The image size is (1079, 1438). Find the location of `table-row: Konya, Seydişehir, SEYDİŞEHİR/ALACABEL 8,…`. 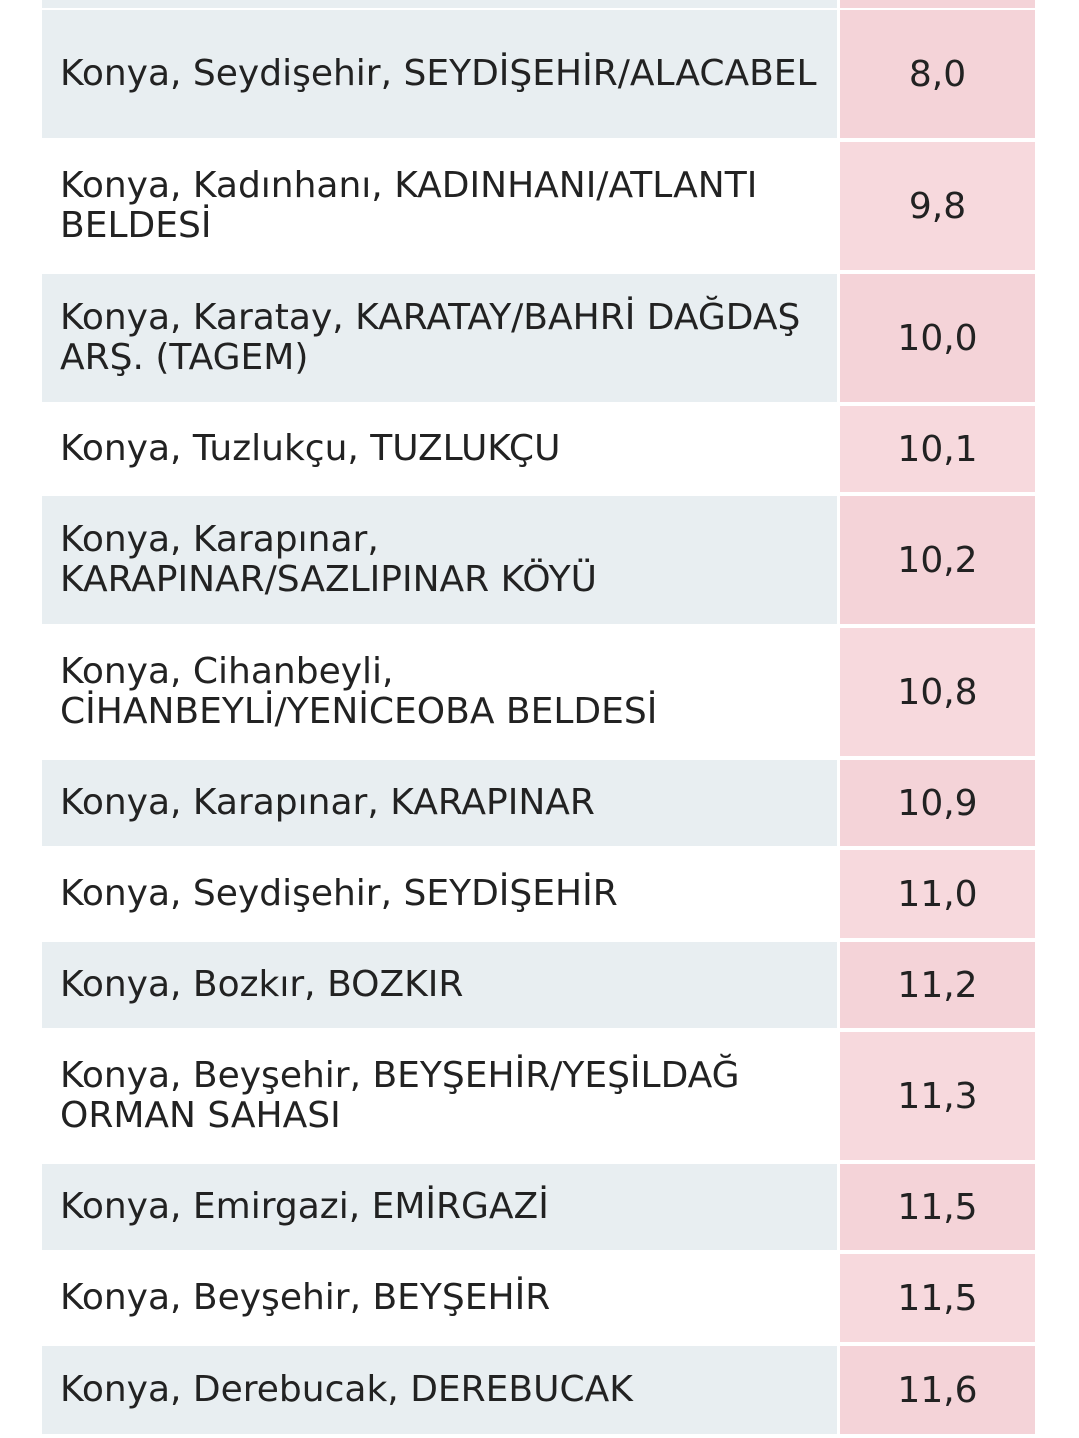

table-row: Konya, Seydişehir, SEYDİŞEHİR/ALACABEL 8,… is located at coordinates (538, 74).